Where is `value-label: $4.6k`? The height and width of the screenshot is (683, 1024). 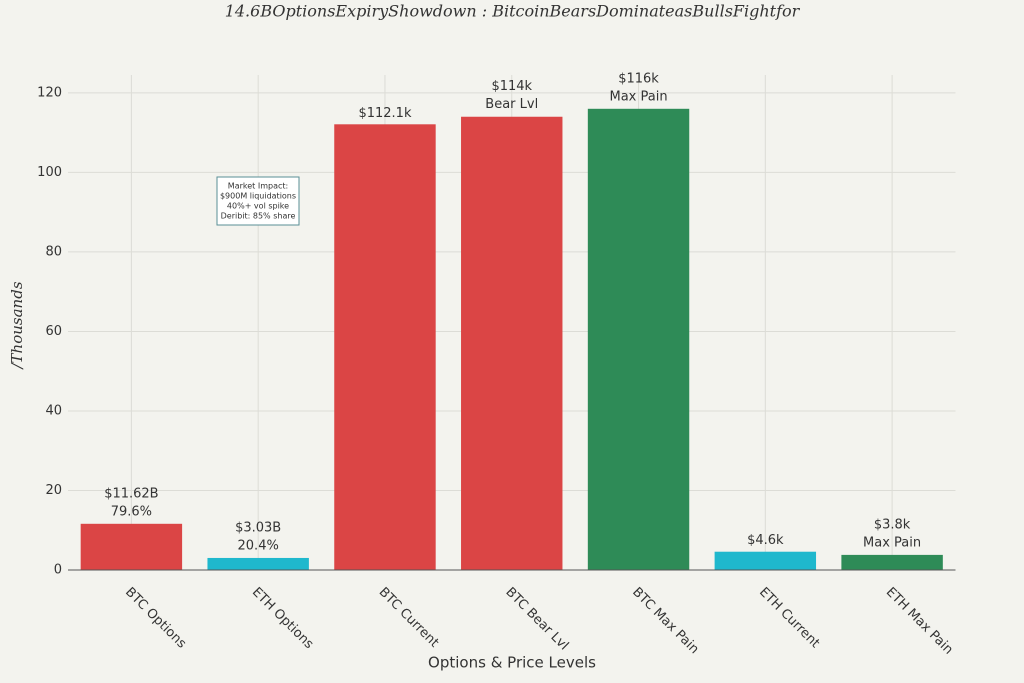
value-label: $4.6k is located at coordinates (765, 540).